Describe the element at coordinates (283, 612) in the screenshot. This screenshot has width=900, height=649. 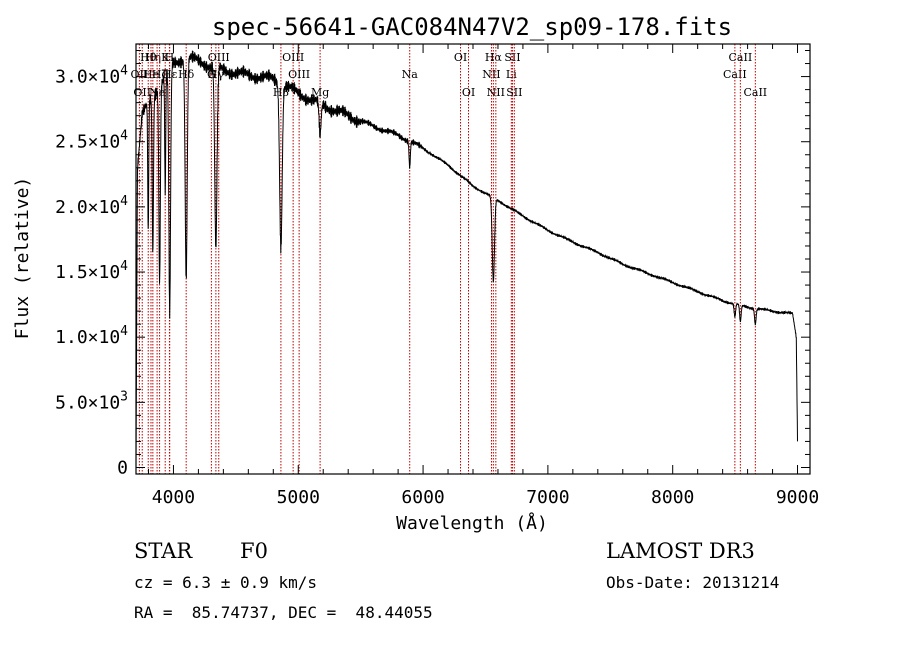
I see `coordinates-text: RA = 85.74737, DEC = 48.44055` at that location.